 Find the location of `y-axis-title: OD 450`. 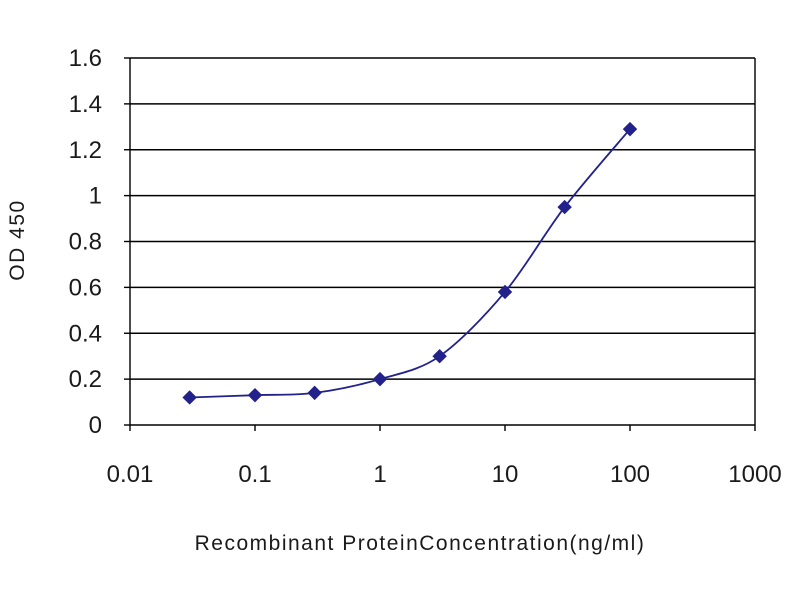

y-axis-title: OD 450 is located at coordinates (17, 239).